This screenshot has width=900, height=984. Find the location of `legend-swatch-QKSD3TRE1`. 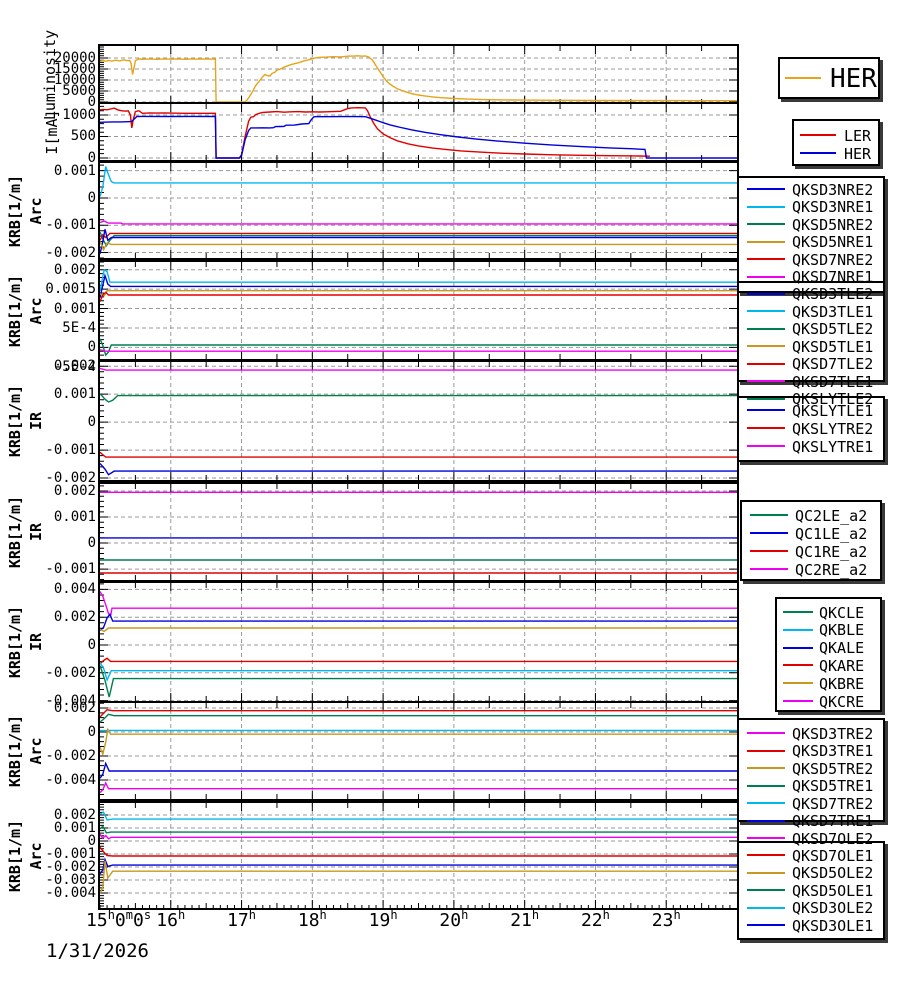

legend-swatch-QKSD3TRE1 is located at coordinates (766, 750).